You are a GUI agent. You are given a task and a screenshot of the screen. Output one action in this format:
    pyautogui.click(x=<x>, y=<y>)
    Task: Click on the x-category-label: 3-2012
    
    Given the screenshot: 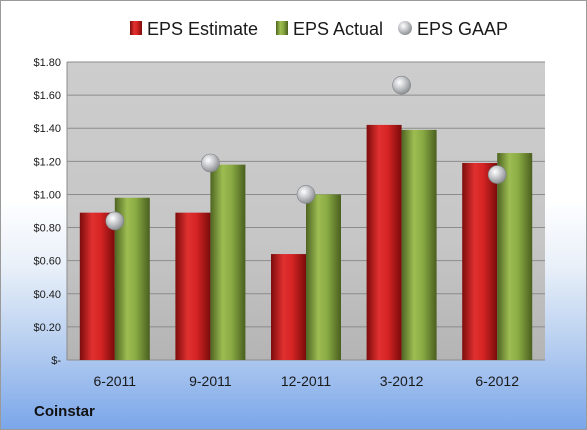 What is the action you would take?
    pyautogui.click(x=402, y=381)
    